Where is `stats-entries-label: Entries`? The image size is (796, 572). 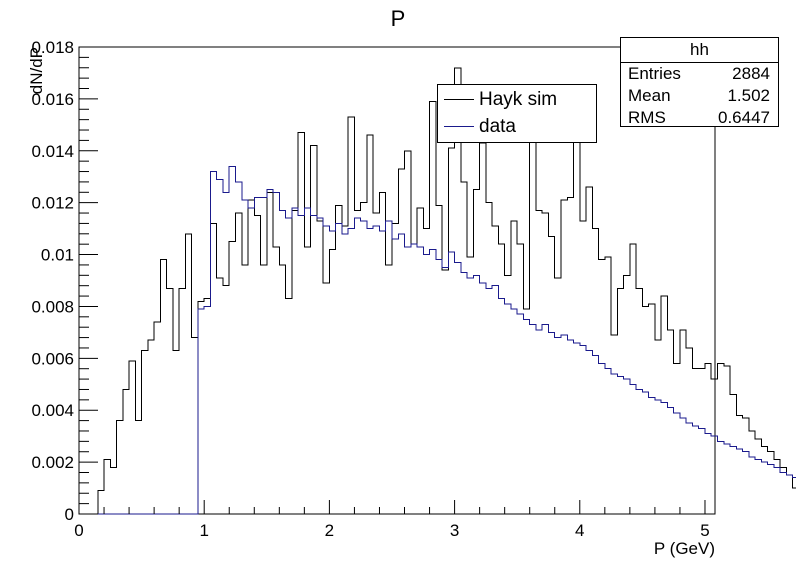 stats-entries-label: Entries is located at coordinates (654, 73).